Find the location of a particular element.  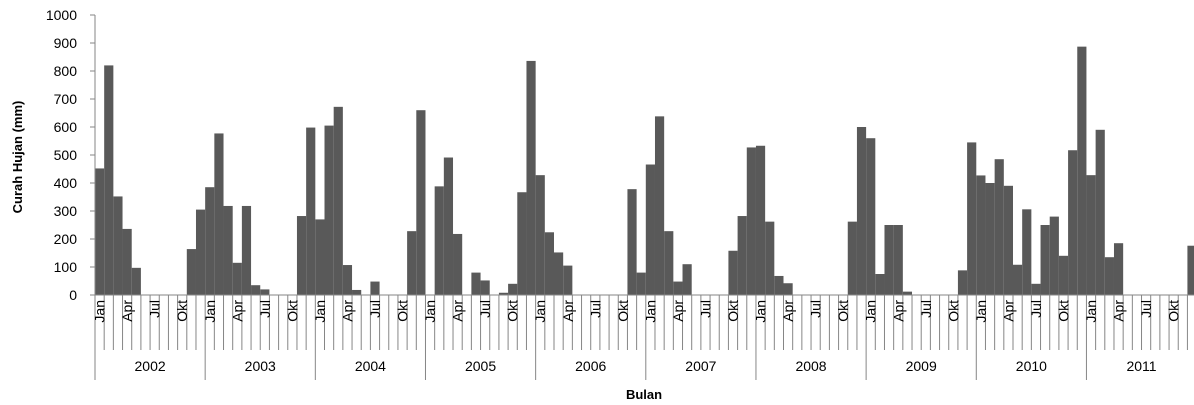

year-label: 2004 is located at coordinates (370, 366).